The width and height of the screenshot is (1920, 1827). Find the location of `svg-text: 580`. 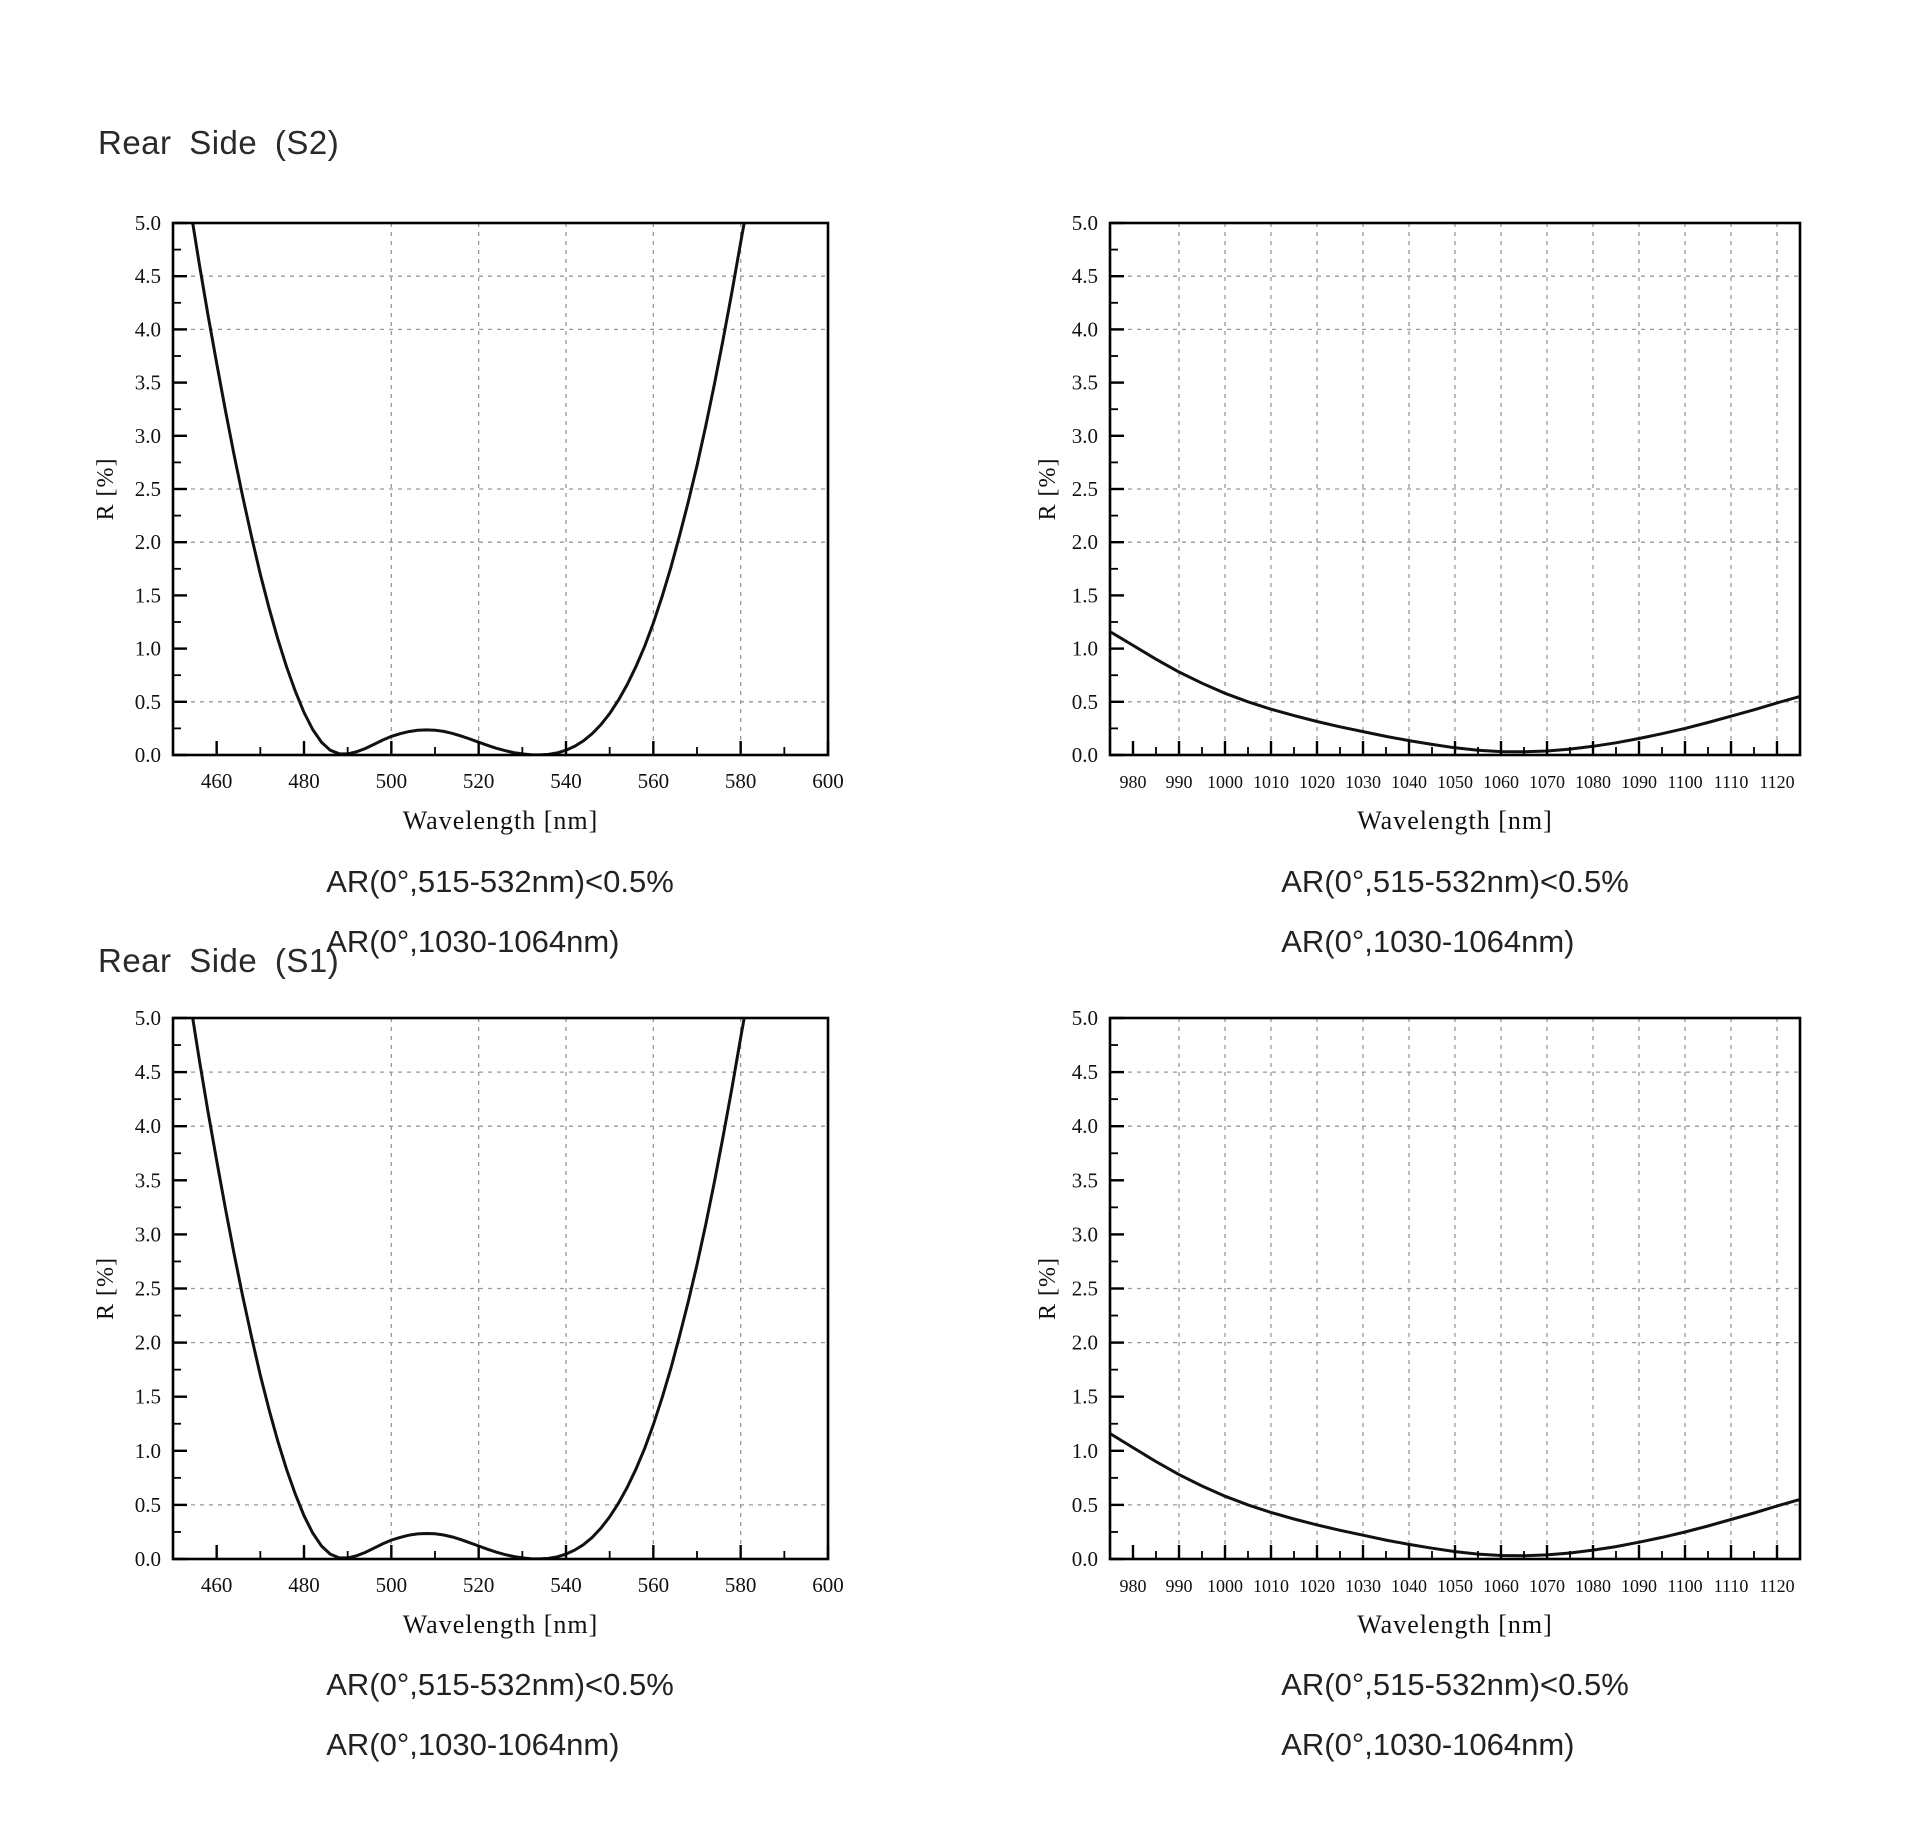

svg-text: 580 is located at coordinates (741, 781).